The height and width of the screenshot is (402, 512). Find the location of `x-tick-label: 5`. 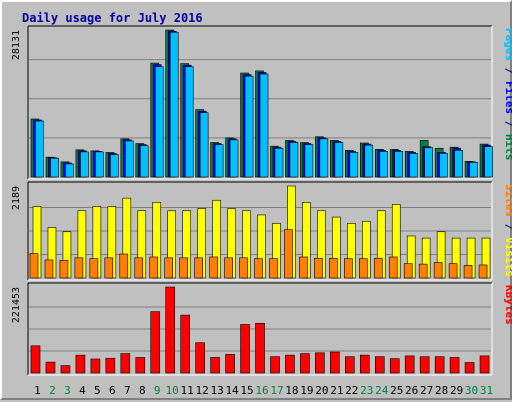

x-tick-label: 5 is located at coordinates (97, 390).